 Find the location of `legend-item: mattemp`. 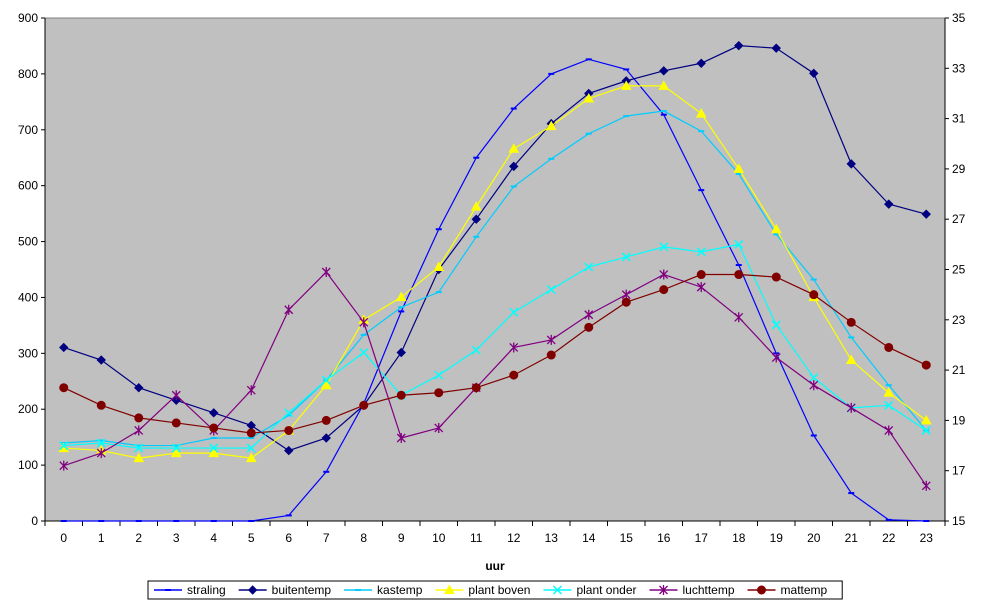

legend-item: mattemp is located at coordinates (787, 590).